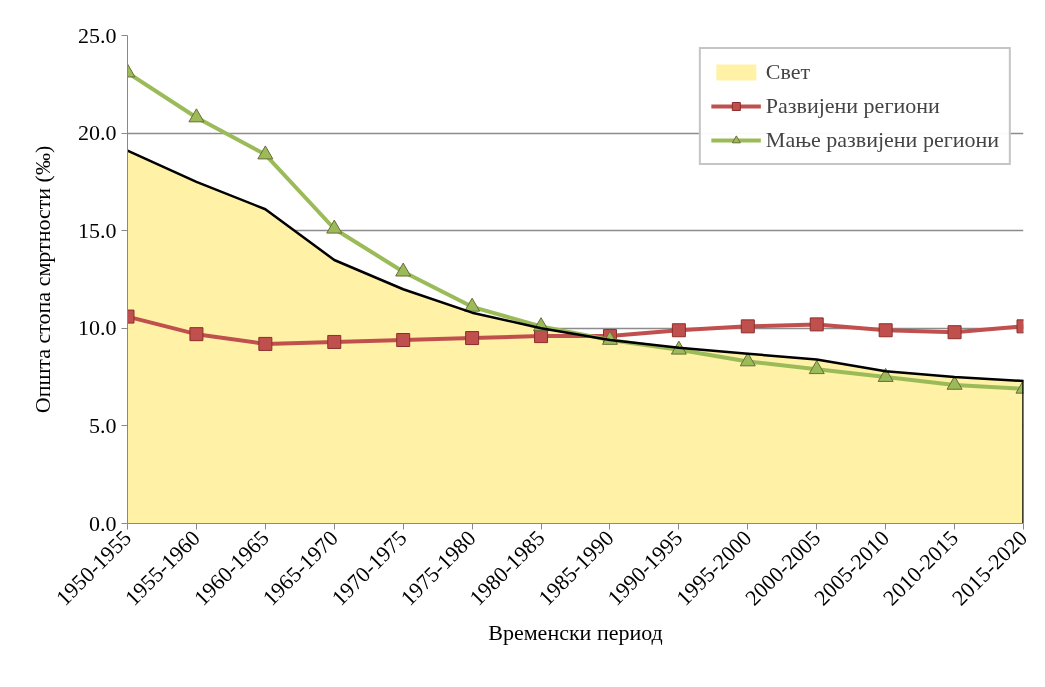  I want to click on legend-label: Развијени региони, so click(852, 106).